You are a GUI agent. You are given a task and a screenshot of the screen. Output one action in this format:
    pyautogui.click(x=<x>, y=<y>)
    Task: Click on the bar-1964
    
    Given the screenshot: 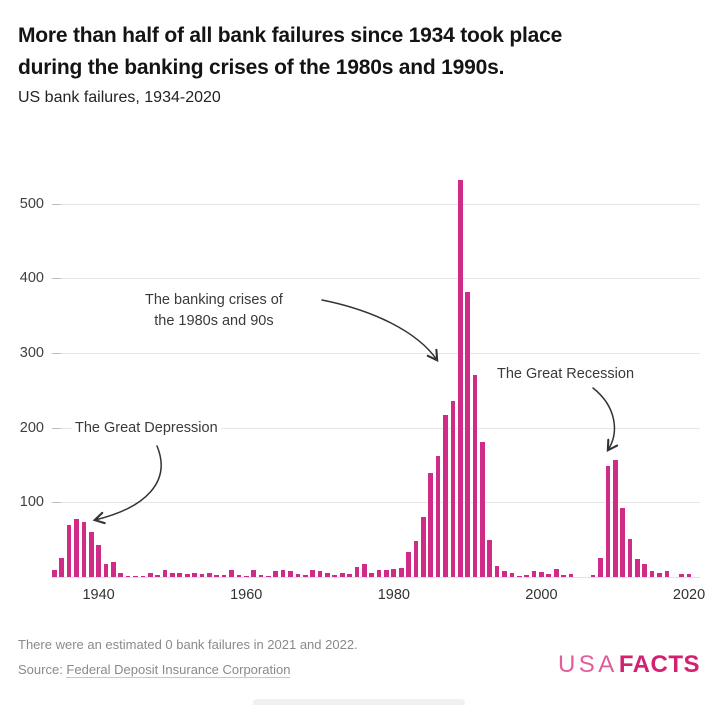 What is the action you would take?
    pyautogui.click(x=276, y=574)
    